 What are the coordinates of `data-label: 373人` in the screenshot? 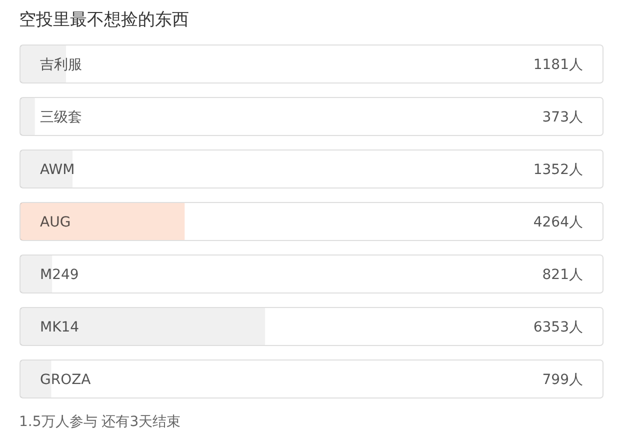 It's located at (562, 118).